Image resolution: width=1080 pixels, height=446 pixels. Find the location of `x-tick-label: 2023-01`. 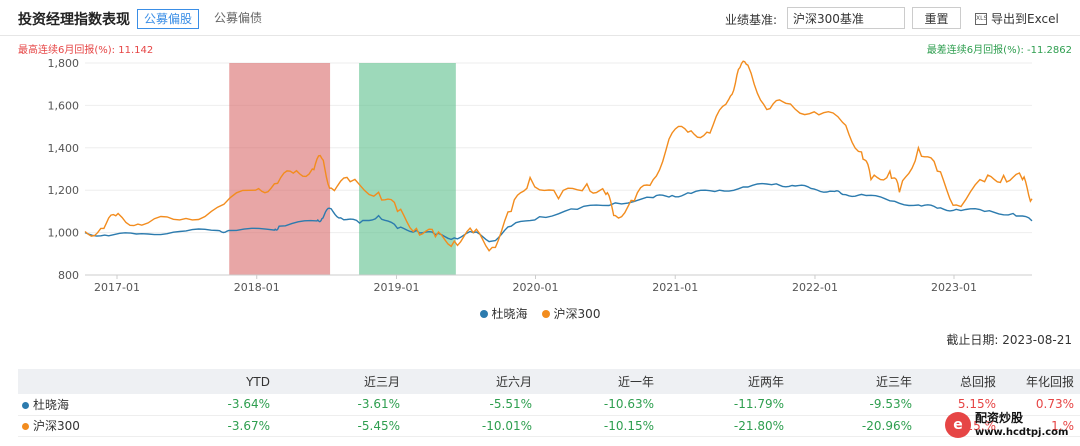

x-tick-label: 2023-01 is located at coordinates (954, 287).